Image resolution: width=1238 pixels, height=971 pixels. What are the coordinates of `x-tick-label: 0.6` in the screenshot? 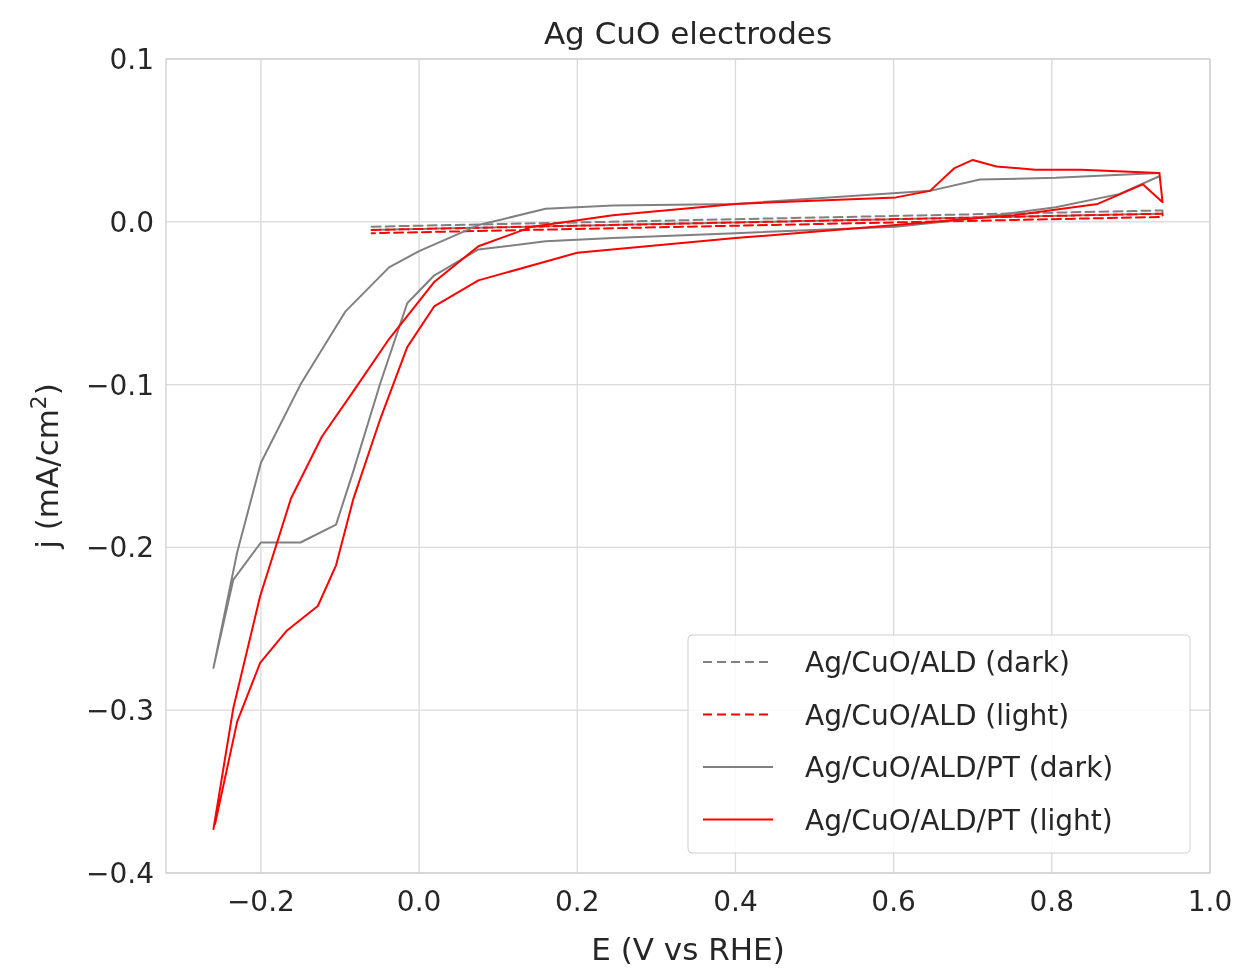 It's located at (893, 901).